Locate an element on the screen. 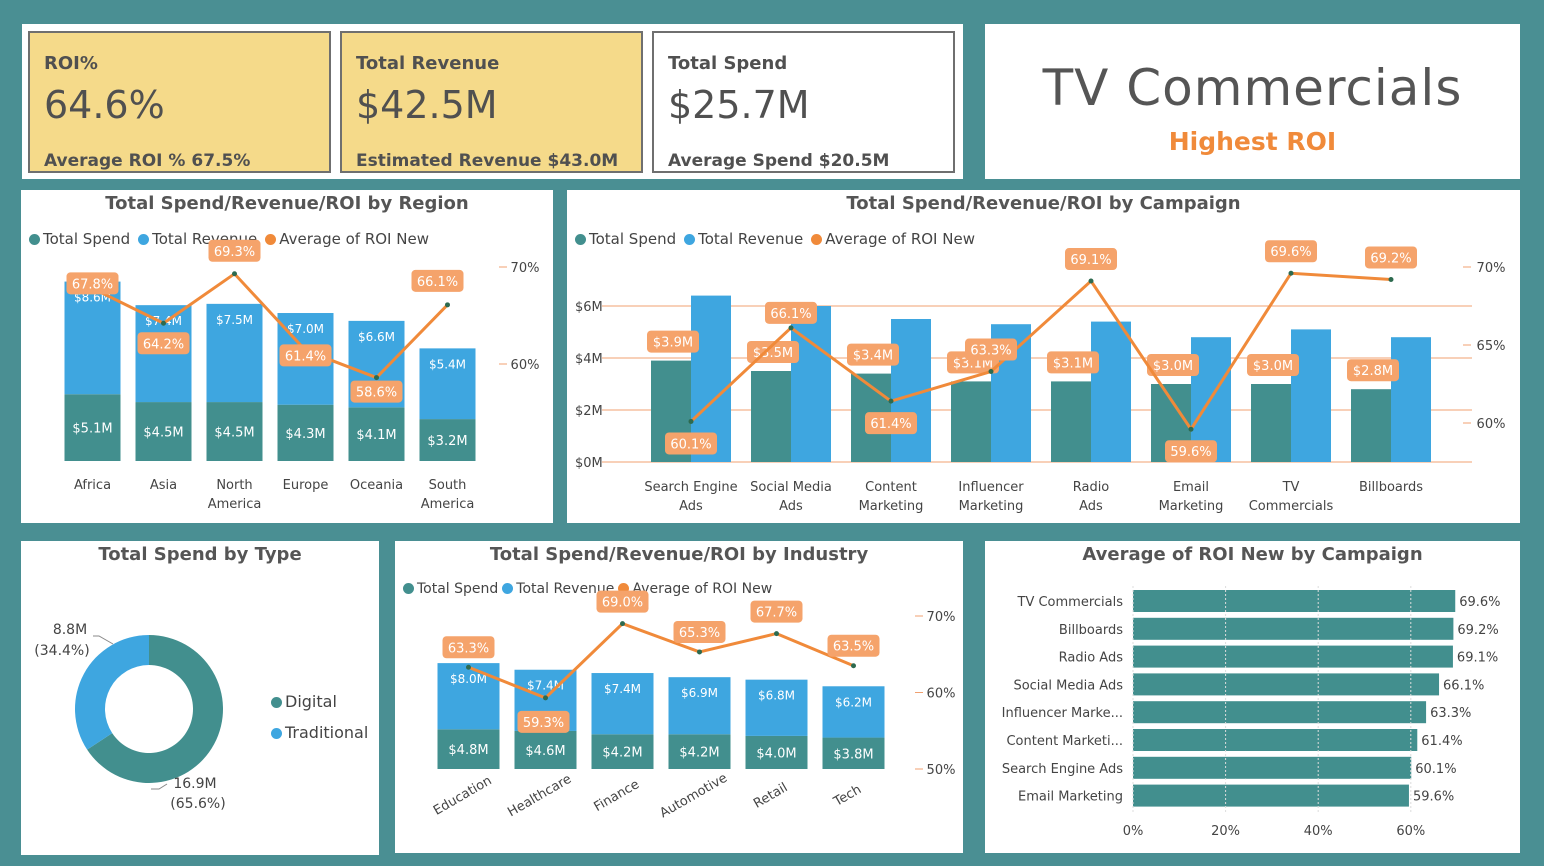 The image size is (1544, 866). bar-data-label: 66.1% is located at coordinates (1463, 685).